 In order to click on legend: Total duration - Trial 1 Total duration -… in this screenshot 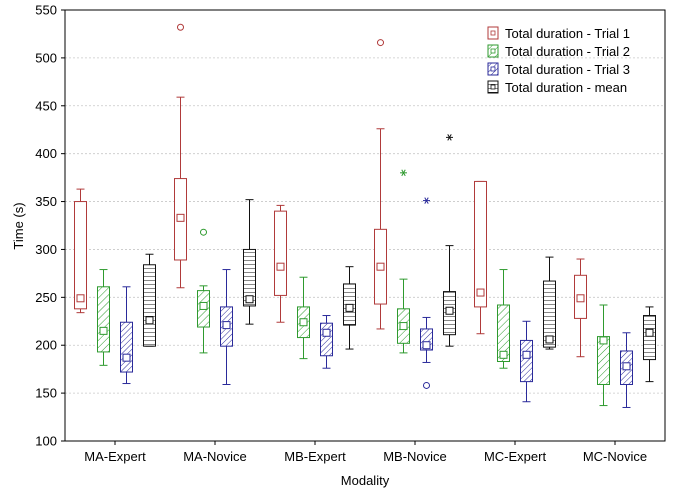, I will do `click(558, 60)`.